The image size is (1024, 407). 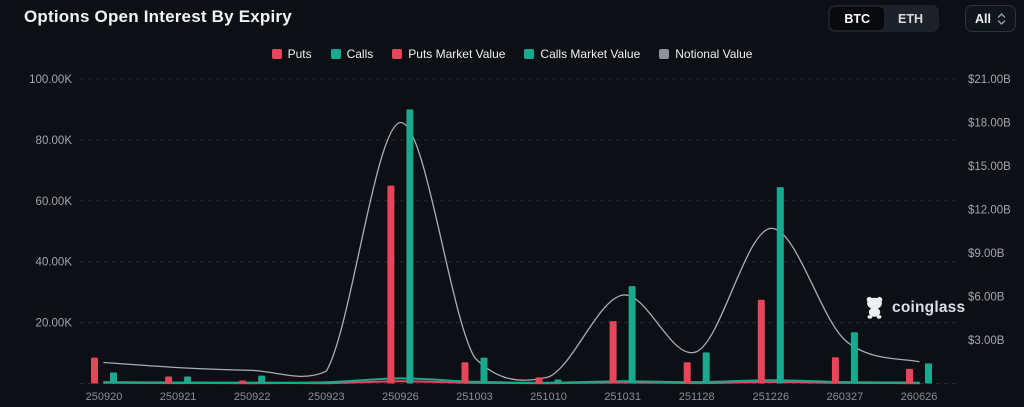 I want to click on left-axis-tick: 80.00K, so click(x=54, y=141).